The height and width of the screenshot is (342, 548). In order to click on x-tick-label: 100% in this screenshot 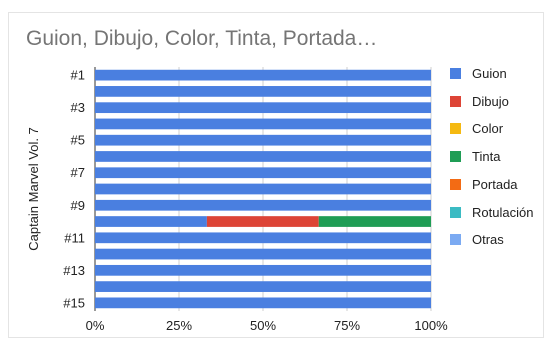, I will do `click(431, 325)`.